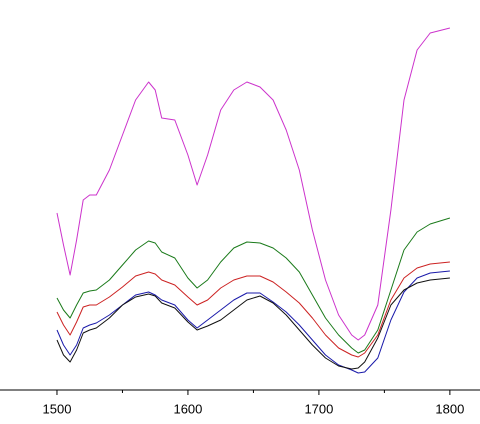 The width and height of the screenshot is (480, 424). What do you see at coordinates (318, 408) in the screenshot?
I see `x-tick-label: 1700` at bounding box center [318, 408].